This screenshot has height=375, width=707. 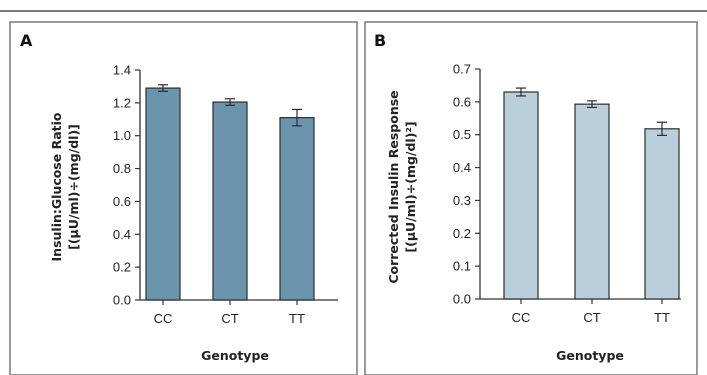 What do you see at coordinates (122, 300) in the screenshot?
I see `panel-a-ytick-label: 0.0` at bounding box center [122, 300].